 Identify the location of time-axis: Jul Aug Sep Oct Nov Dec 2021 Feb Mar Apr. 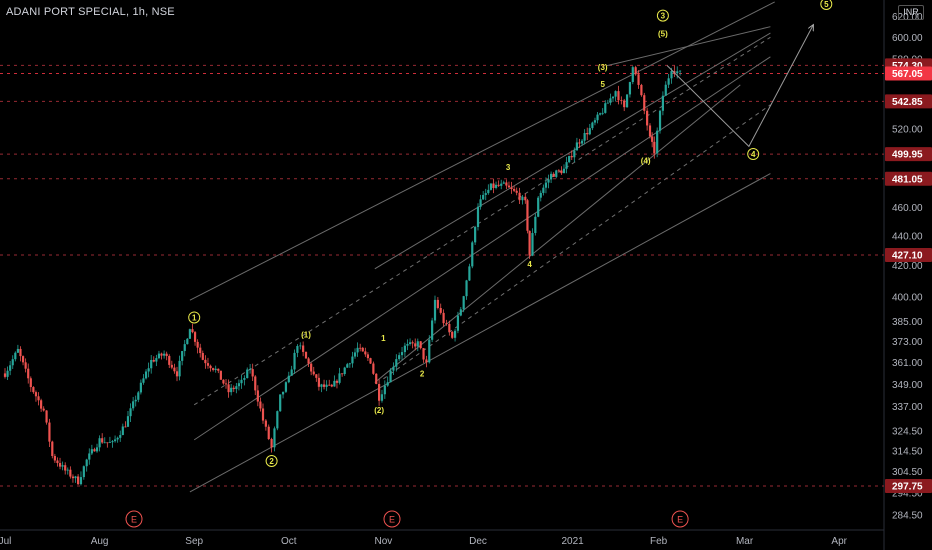
(424, 541).